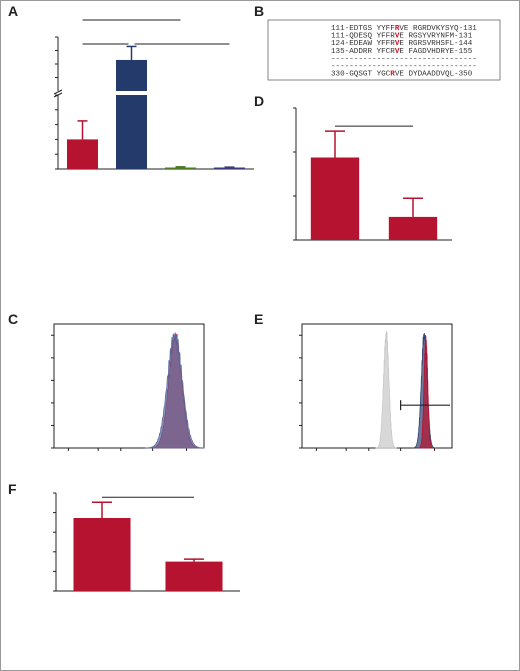 Image resolution: width=520 pixels, height=671 pixels. I want to click on panel-b-row-sequence: 135-ADDRR YFCRVE FAGDVHDRYE-155, so click(402, 52).